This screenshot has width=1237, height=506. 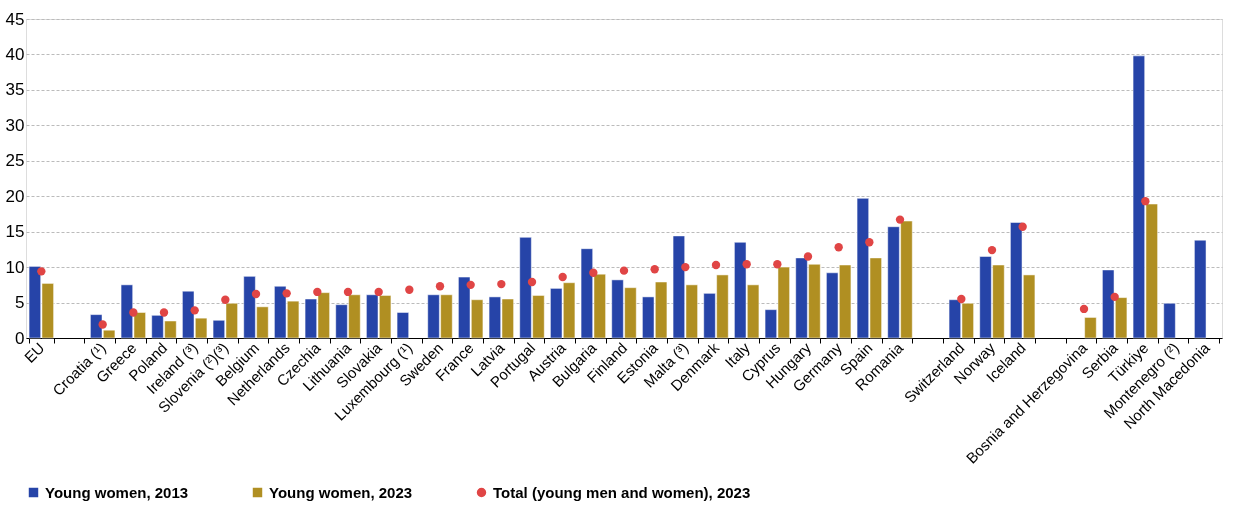 I want to click on y-tick-label: 30, so click(x=15, y=125).